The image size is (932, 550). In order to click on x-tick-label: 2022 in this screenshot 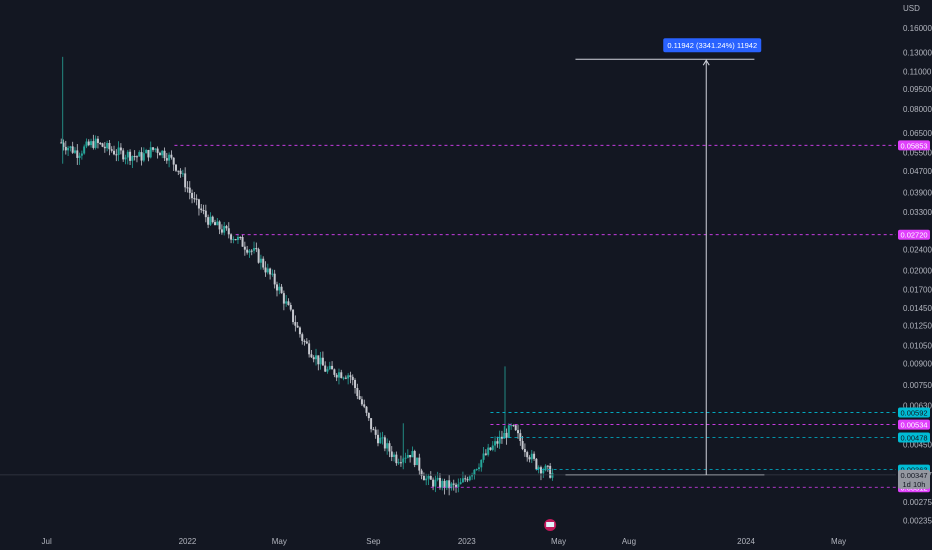, I will do `click(188, 541)`.